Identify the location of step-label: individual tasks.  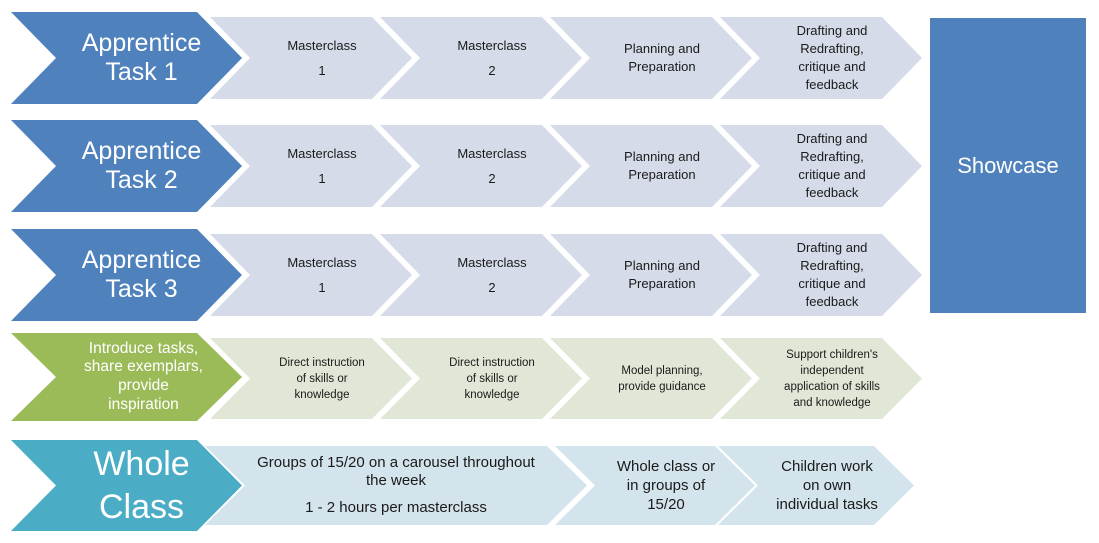
(827, 504).